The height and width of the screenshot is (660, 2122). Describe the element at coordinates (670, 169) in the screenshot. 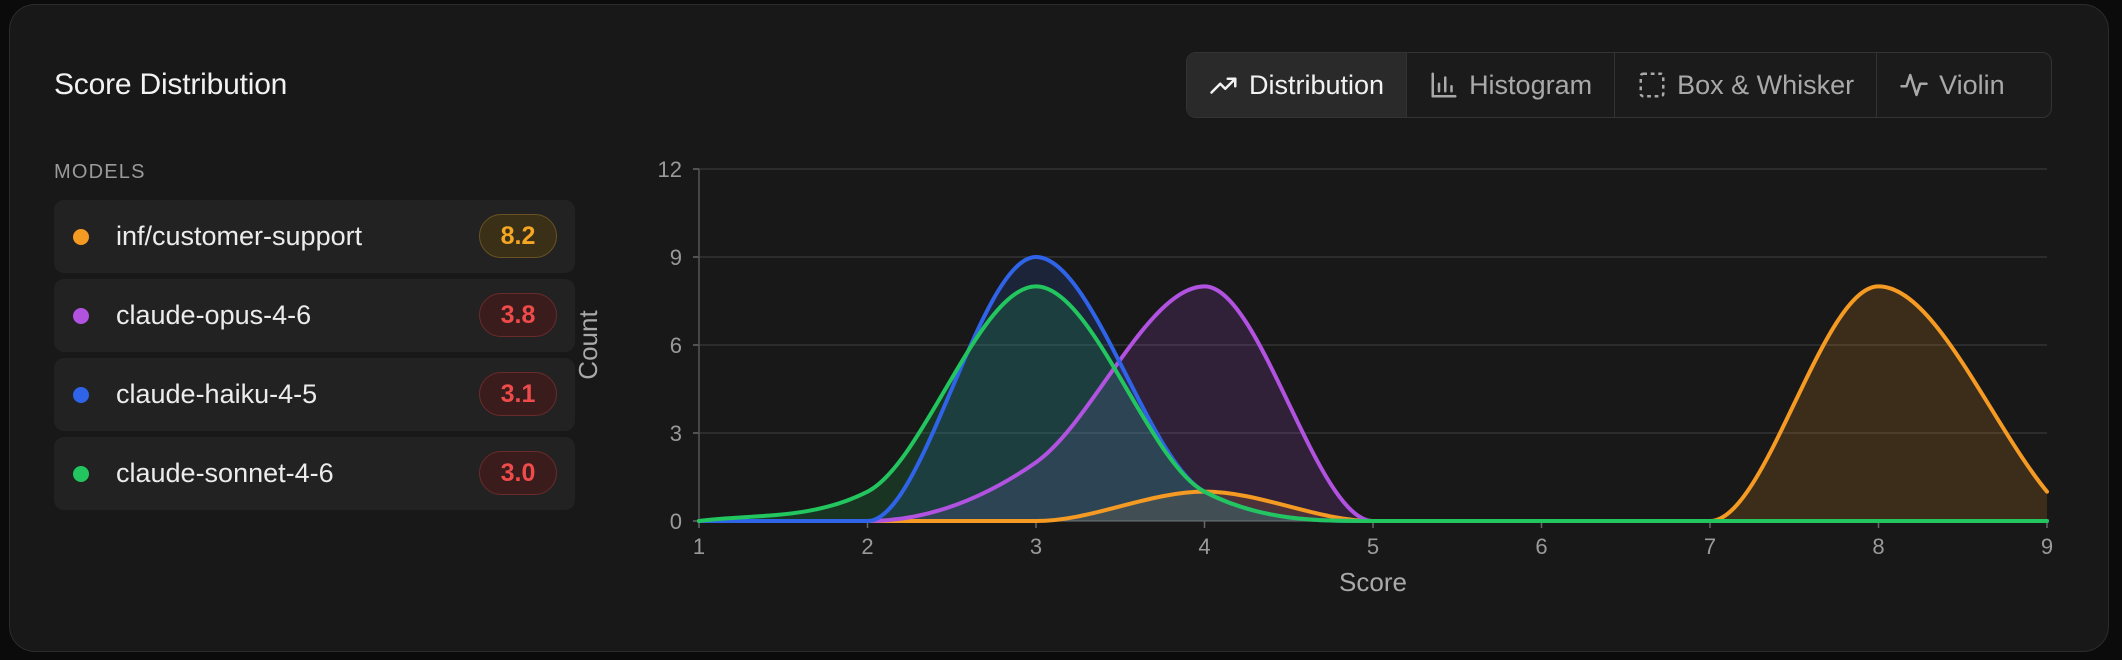

I see `y-tick-label: 12` at that location.